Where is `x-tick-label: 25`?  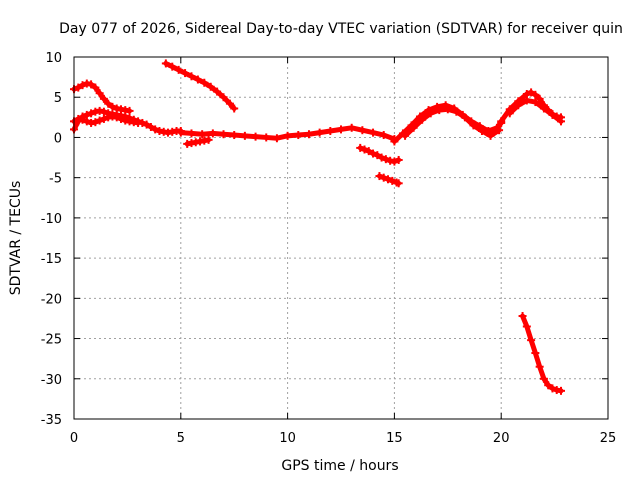
x-tick-label: 25 is located at coordinates (608, 438).